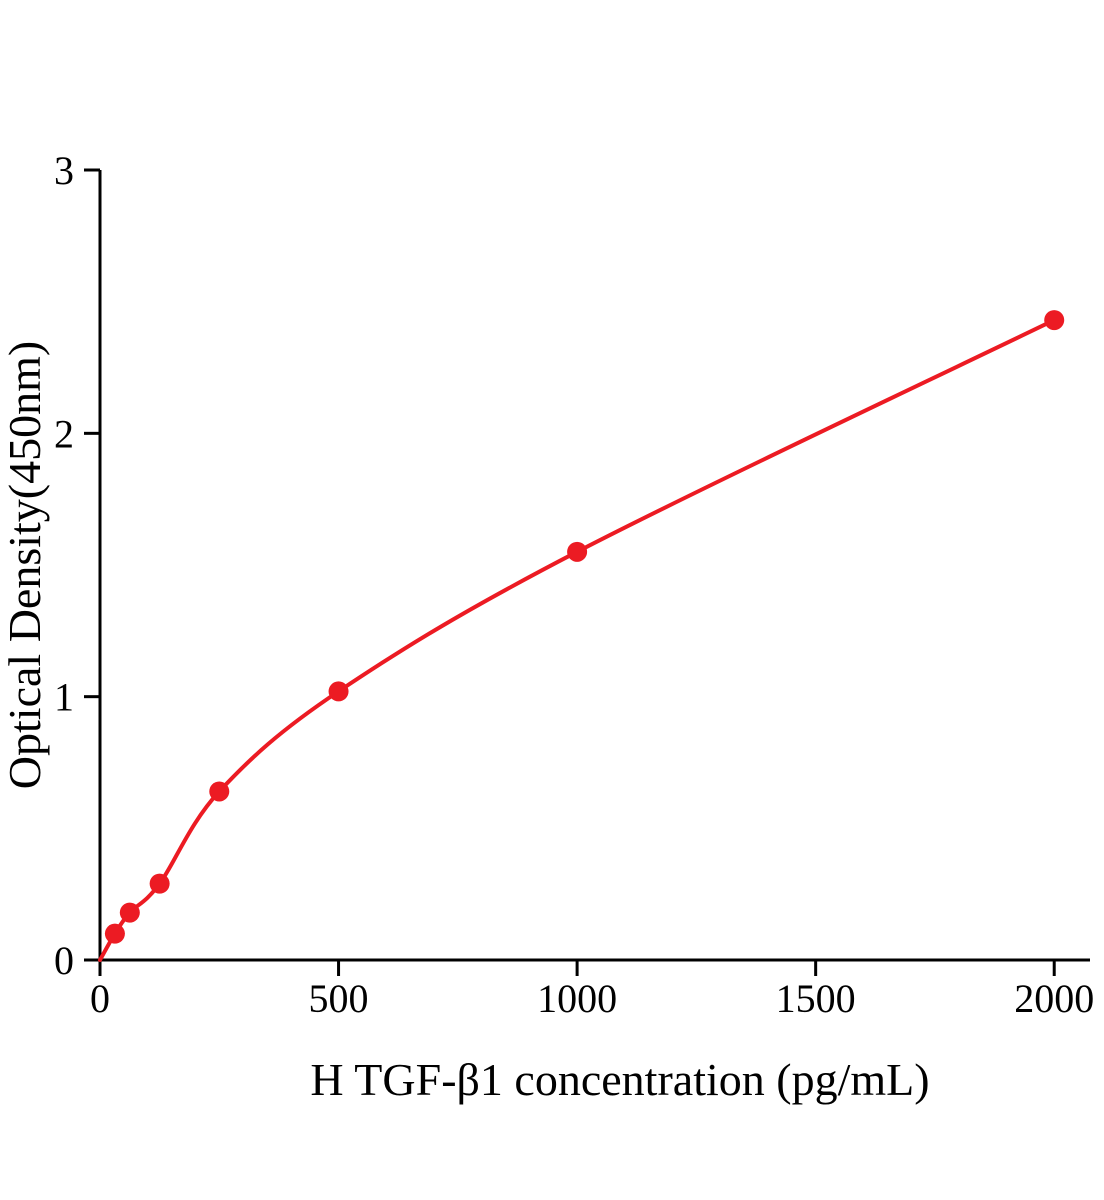 The width and height of the screenshot is (1104, 1200). I want to click on x-tick-label: 0, so click(100, 998).